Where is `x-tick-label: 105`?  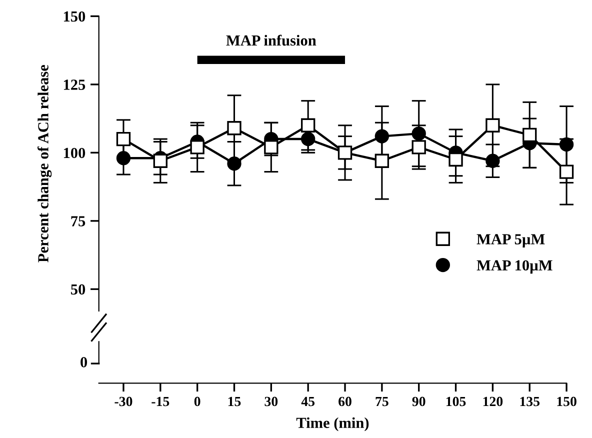
x-tick-label: 105 is located at coordinates (456, 401).